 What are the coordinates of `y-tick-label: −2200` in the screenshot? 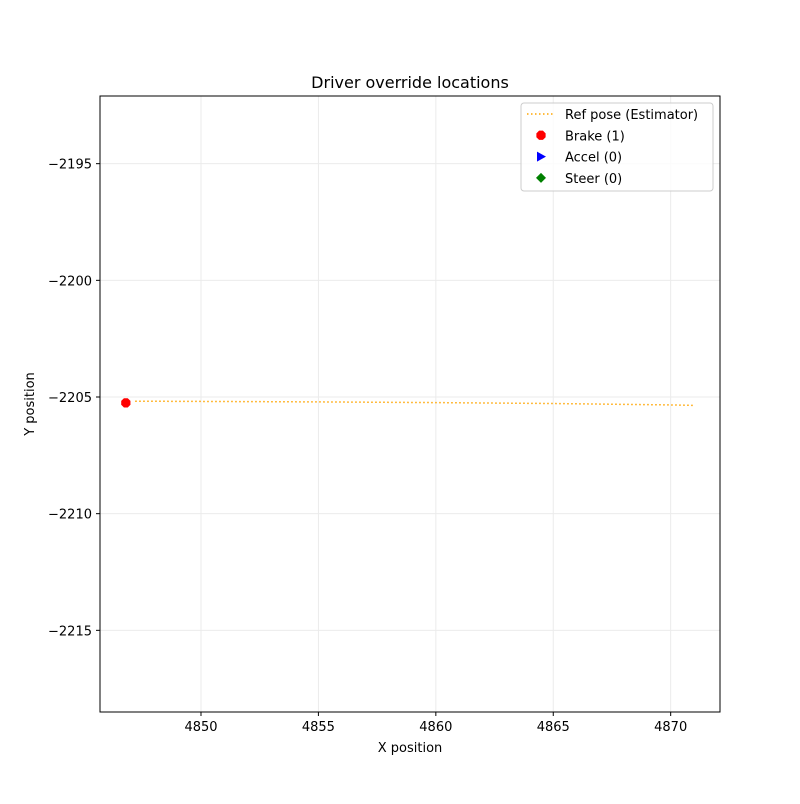 It's located at (70, 281).